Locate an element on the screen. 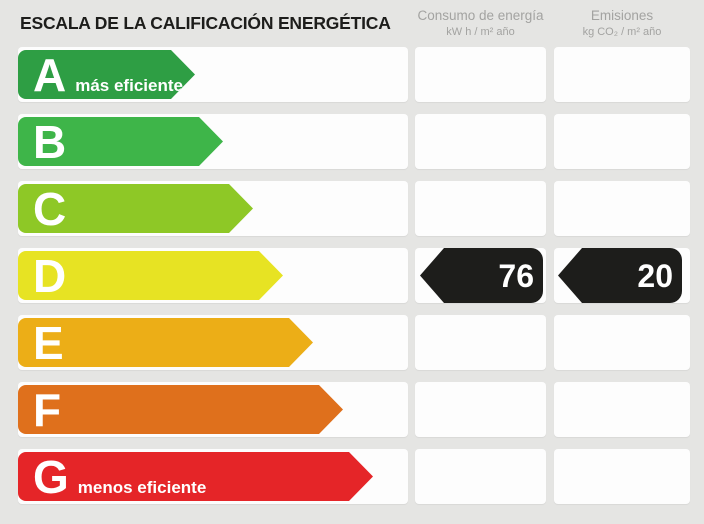 This screenshot has height=524, width=704. consumo-column-unit: kW h / m² año is located at coordinates (480, 31).